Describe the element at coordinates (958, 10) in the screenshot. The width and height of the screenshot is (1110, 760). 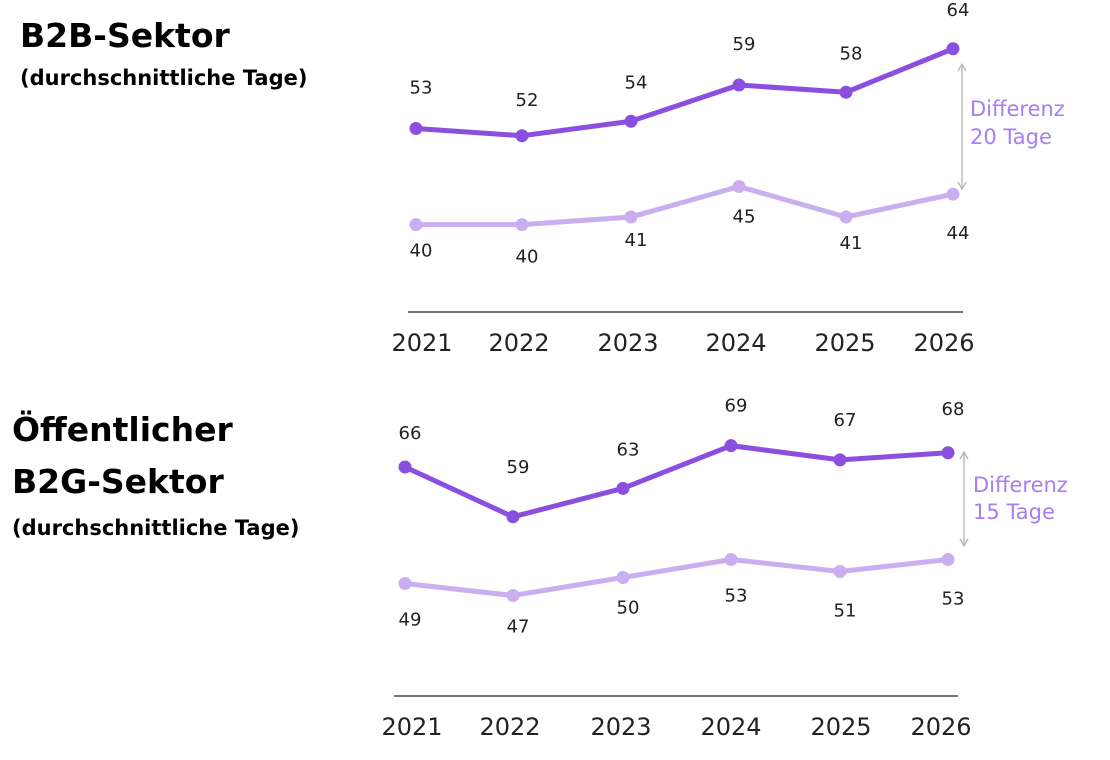
I see `data-label: 64` at that location.